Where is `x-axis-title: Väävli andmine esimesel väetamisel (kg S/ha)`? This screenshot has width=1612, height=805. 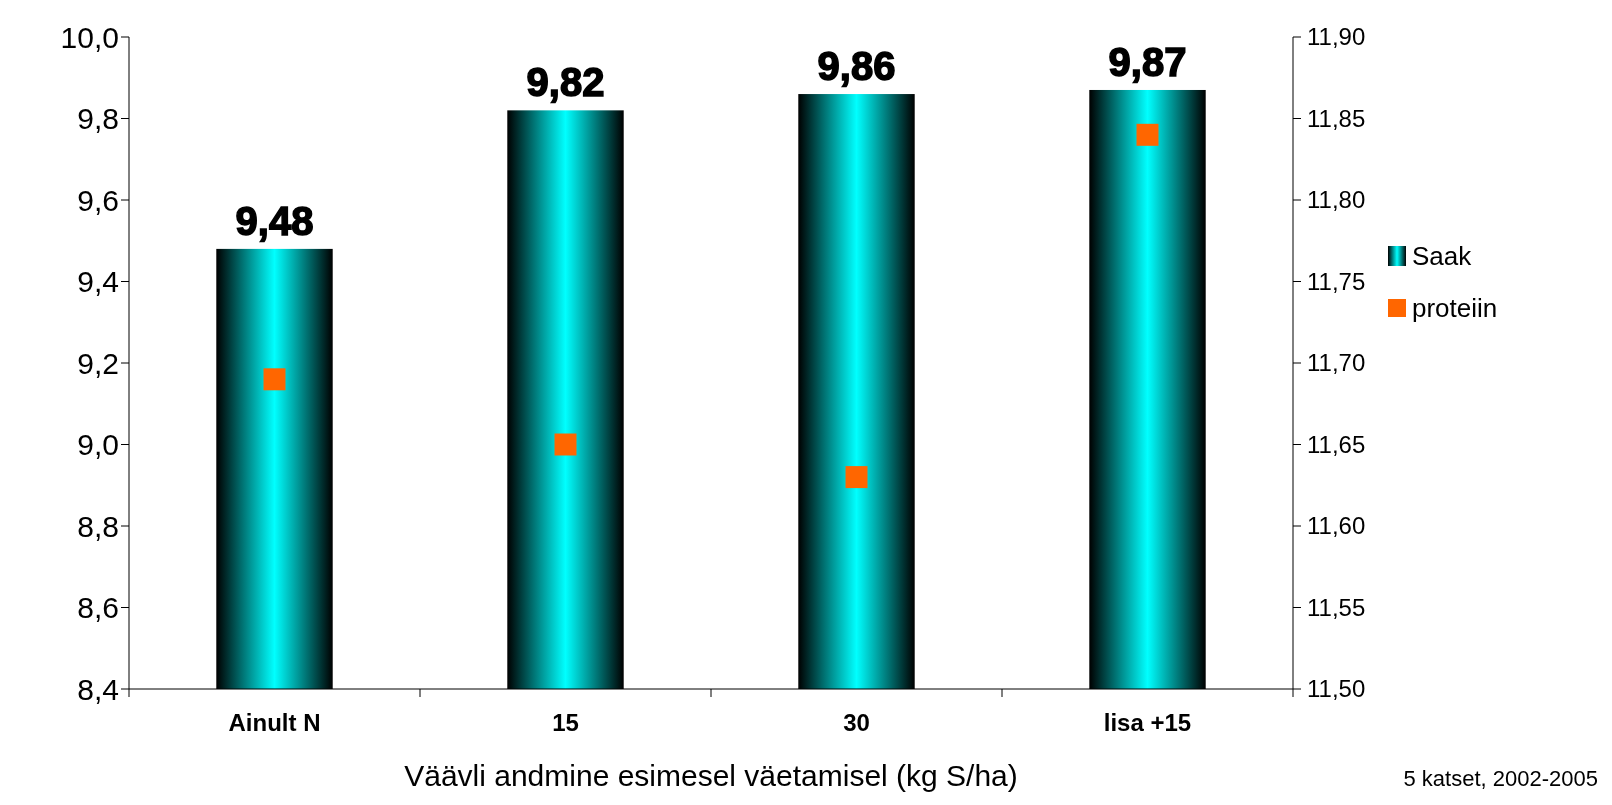
x-axis-title: Väävli andmine esimesel väetamisel (kg S/ha) is located at coordinates (711, 775).